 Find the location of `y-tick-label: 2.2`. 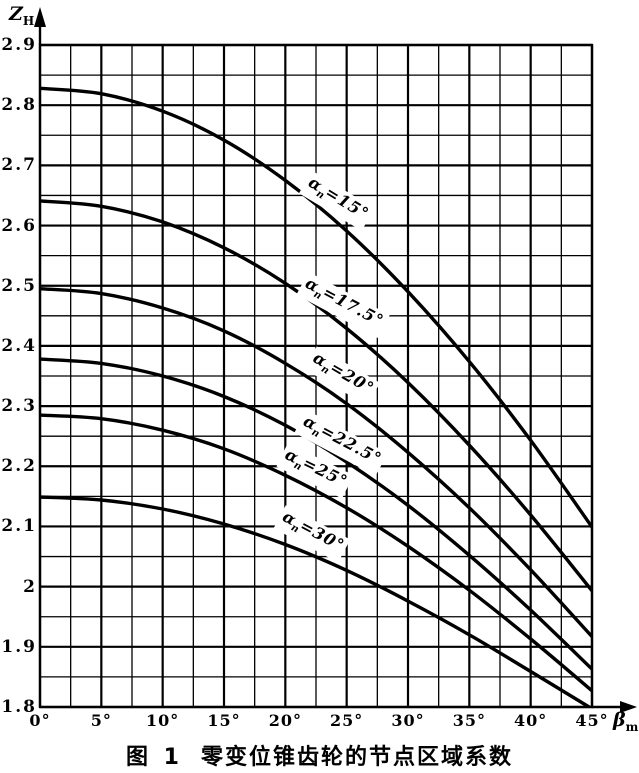

y-tick-label: 2.2 is located at coordinates (19, 466).